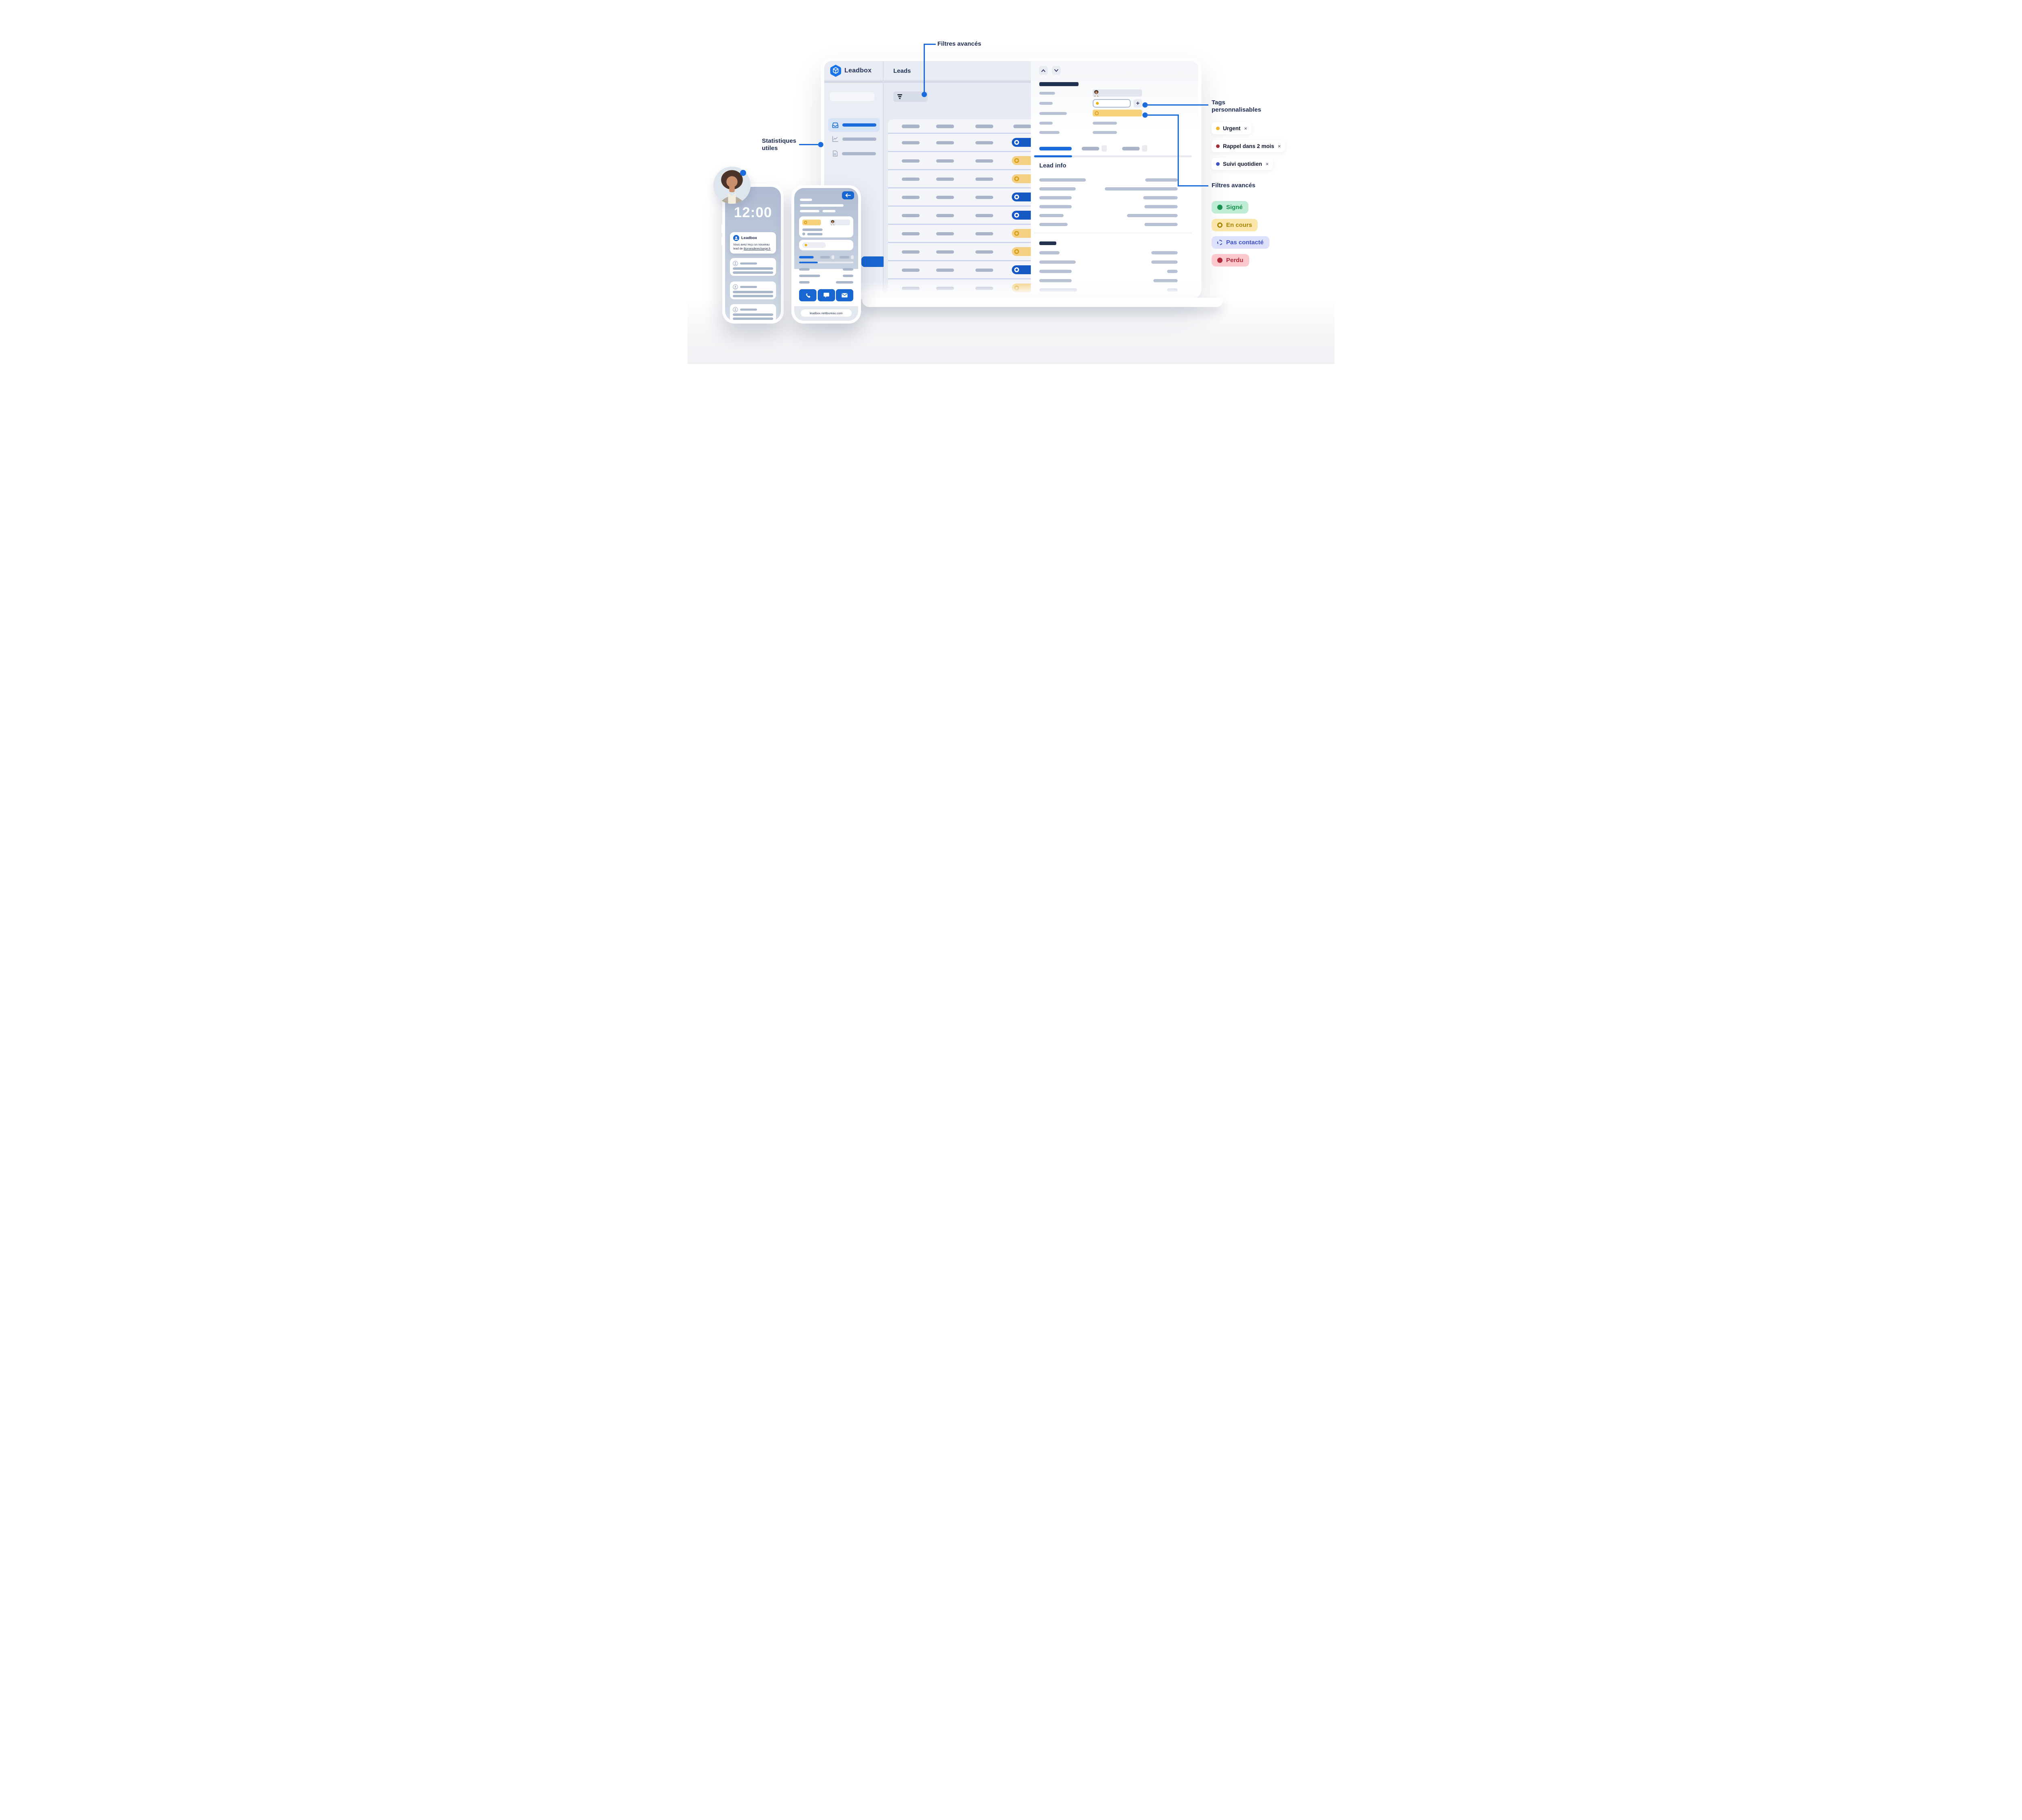 This screenshot has width=2022, height=1820. Describe the element at coordinates (1043, 70) in the screenshot. I see `previous-lead-button` at that location.